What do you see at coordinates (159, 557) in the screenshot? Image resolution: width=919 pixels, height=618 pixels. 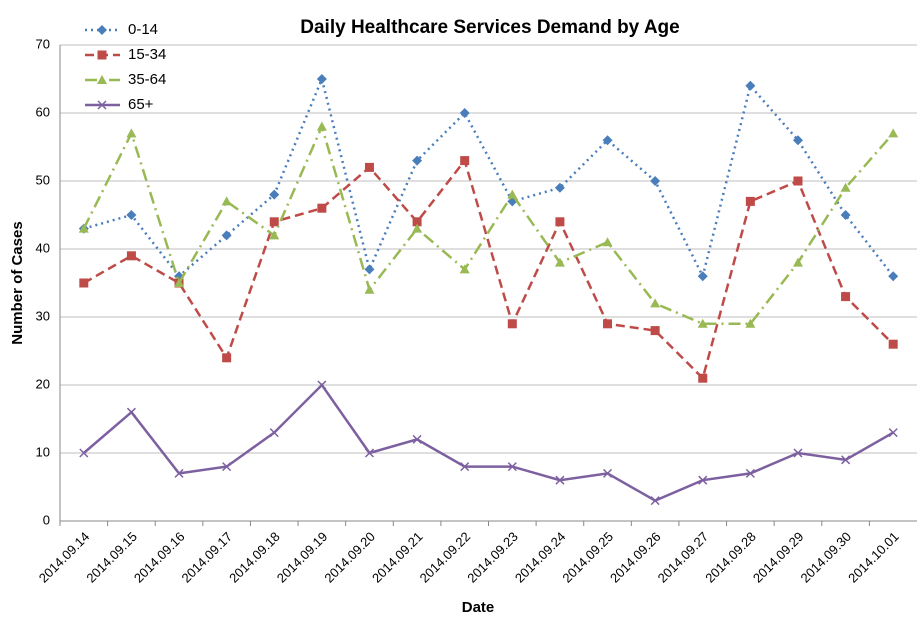 I see `x-tick-label: 2014.09.16` at bounding box center [159, 557].